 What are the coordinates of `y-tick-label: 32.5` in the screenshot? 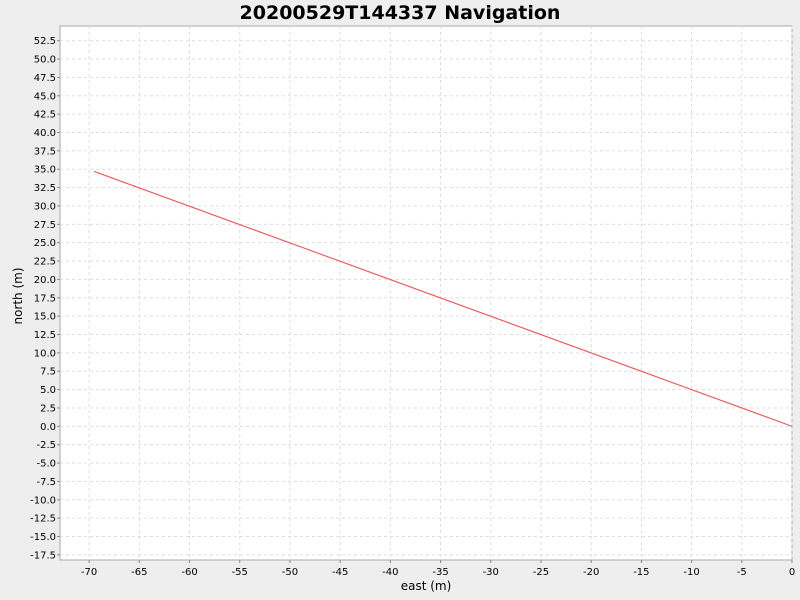 It's located at (45, 188).